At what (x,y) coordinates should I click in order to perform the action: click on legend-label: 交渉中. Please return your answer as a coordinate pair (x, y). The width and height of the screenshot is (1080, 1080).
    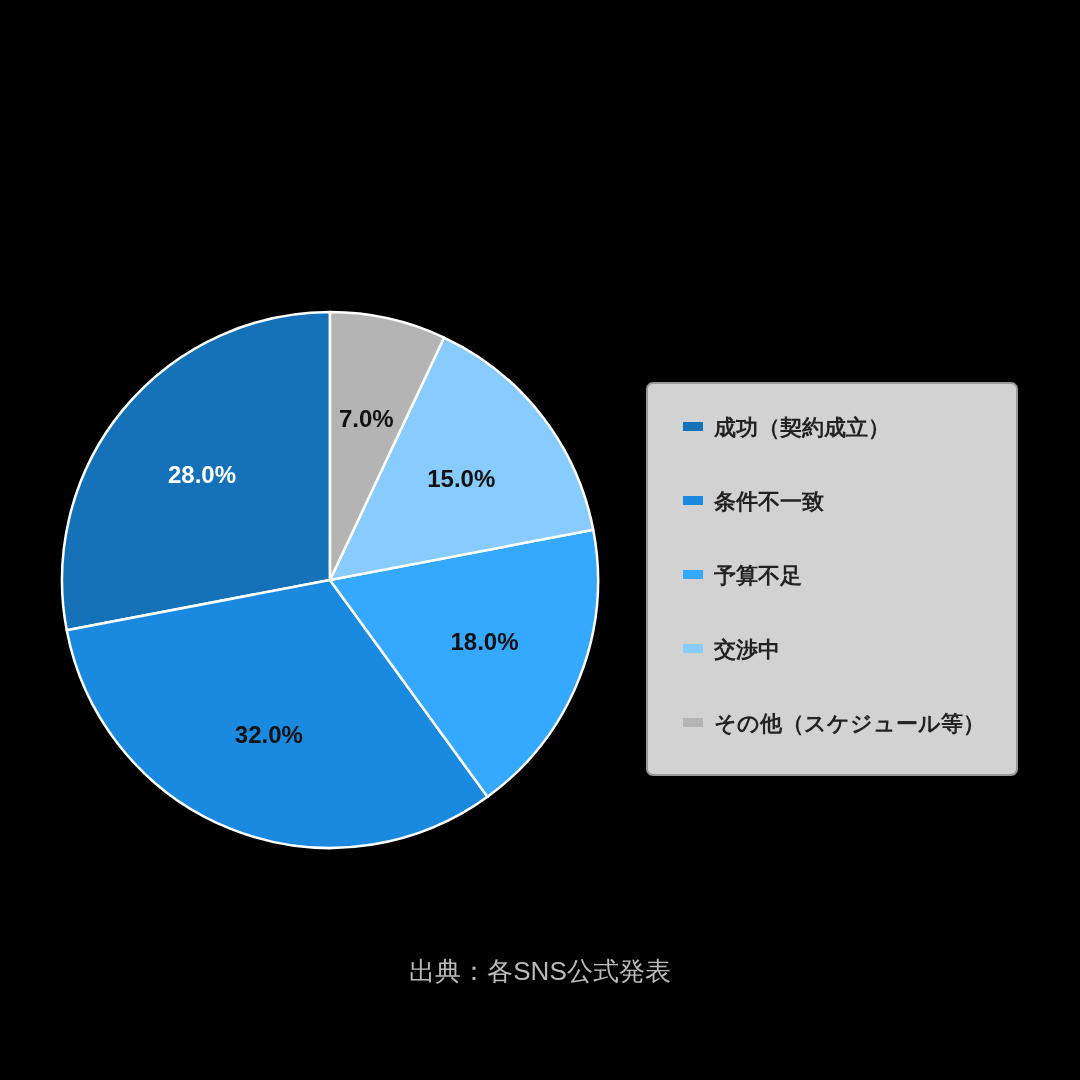
    Looking at the image, I should click on (746, 649).